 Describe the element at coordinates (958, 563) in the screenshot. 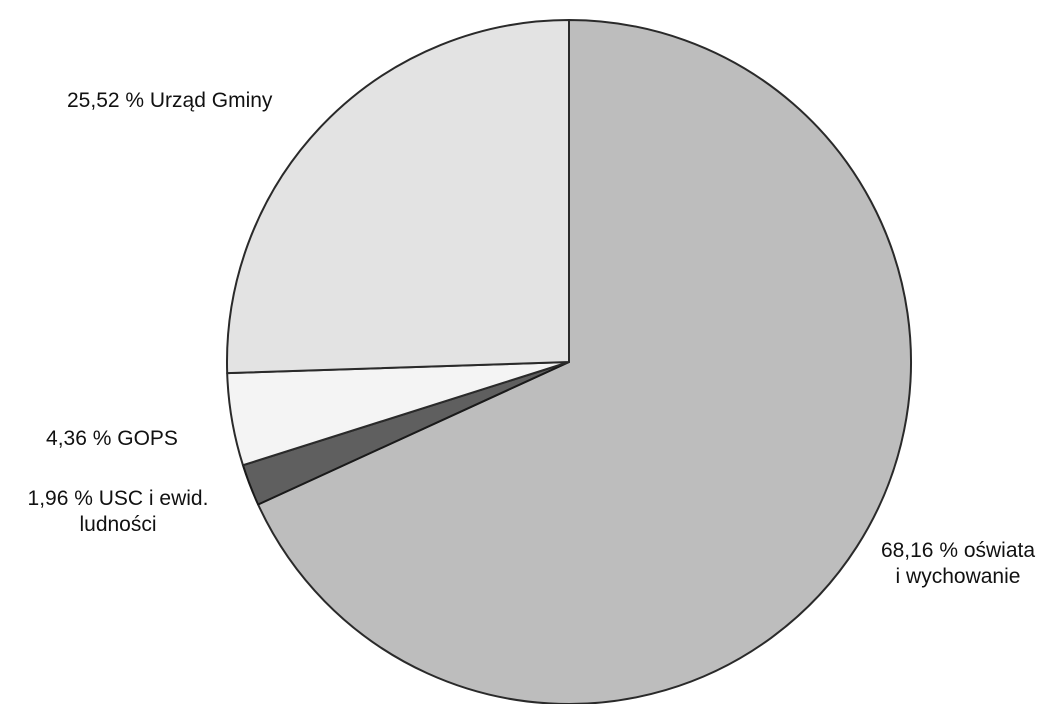

I see `slice-label: 68,16 % oświata i wychowanie` at that location.